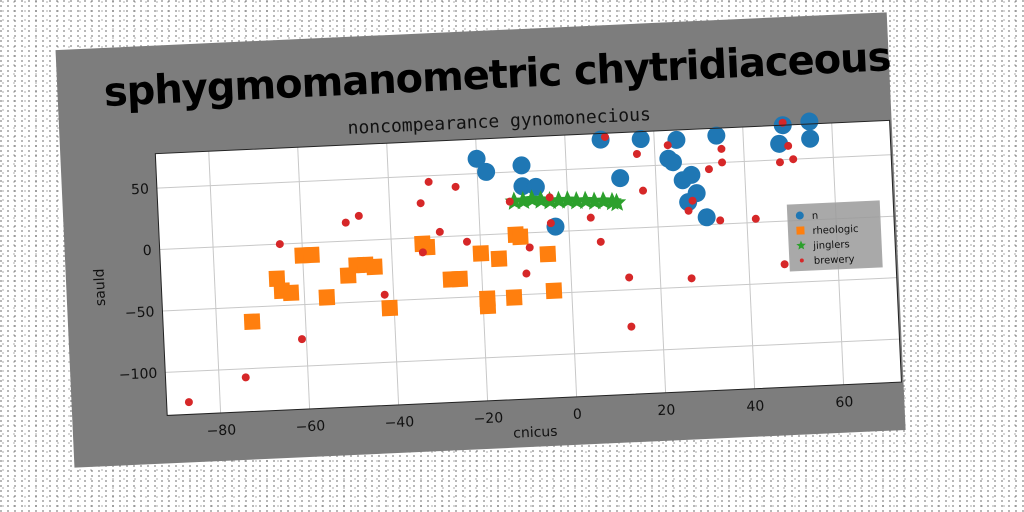 The height and width of the screenshot is (512, 1024). What do you see at coordinates (138, 375) in the screenshot?
I see `y-tick-label: −100` at bounding box center [138, 375].